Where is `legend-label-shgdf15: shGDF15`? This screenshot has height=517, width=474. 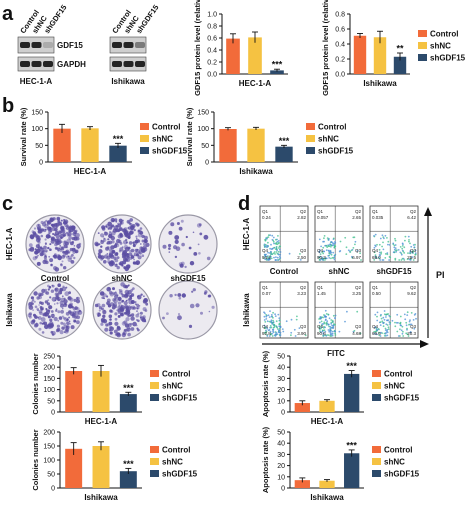 legend-label-shgdf15: shGDF15 is located at coordinates (402, 398).